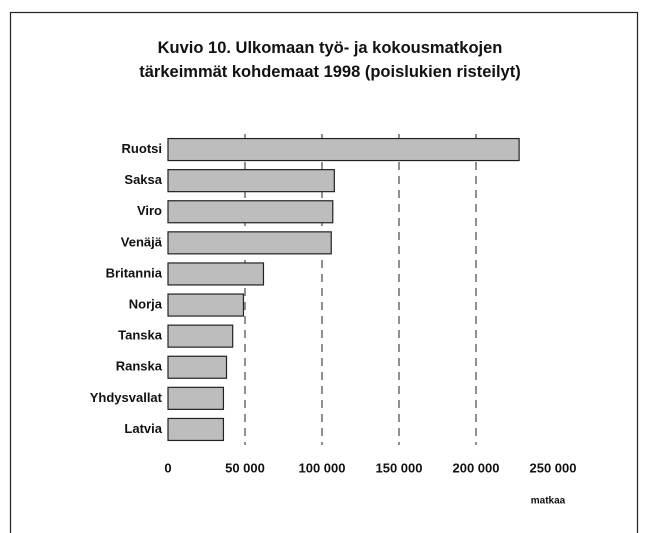 Image resolution: width=648 pixels, height=533 pixels. I want to click on x-tick-label: 150 000, so click(399, 467).